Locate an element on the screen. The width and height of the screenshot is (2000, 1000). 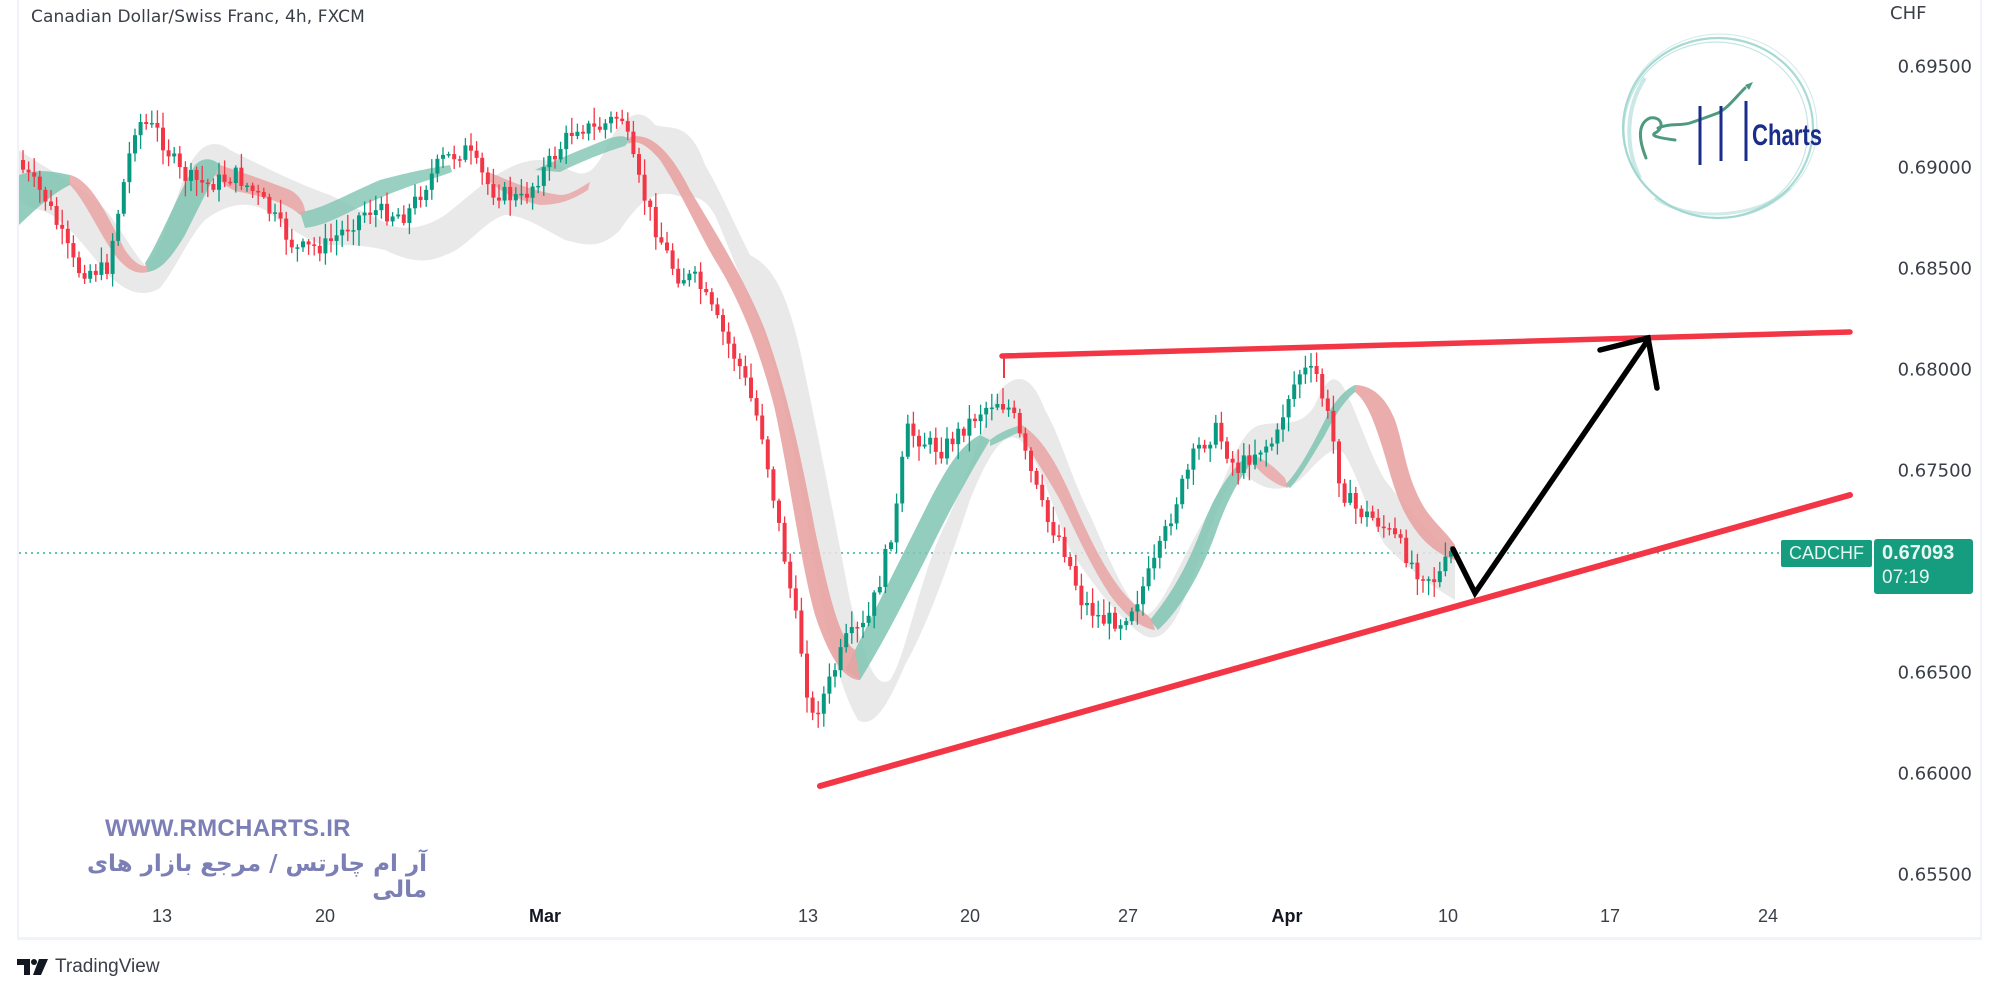
tradingview-footer: TradingView is located at coordinates (88, 967).